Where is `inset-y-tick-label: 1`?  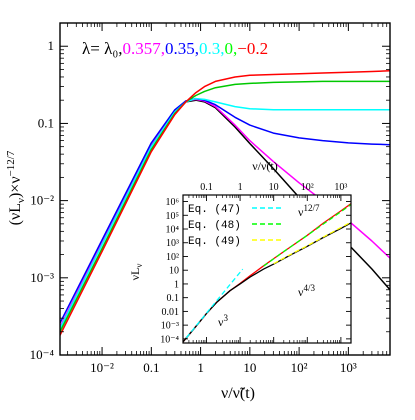 inset-y-tick-label: 1 is located at coordinates (176, 284).